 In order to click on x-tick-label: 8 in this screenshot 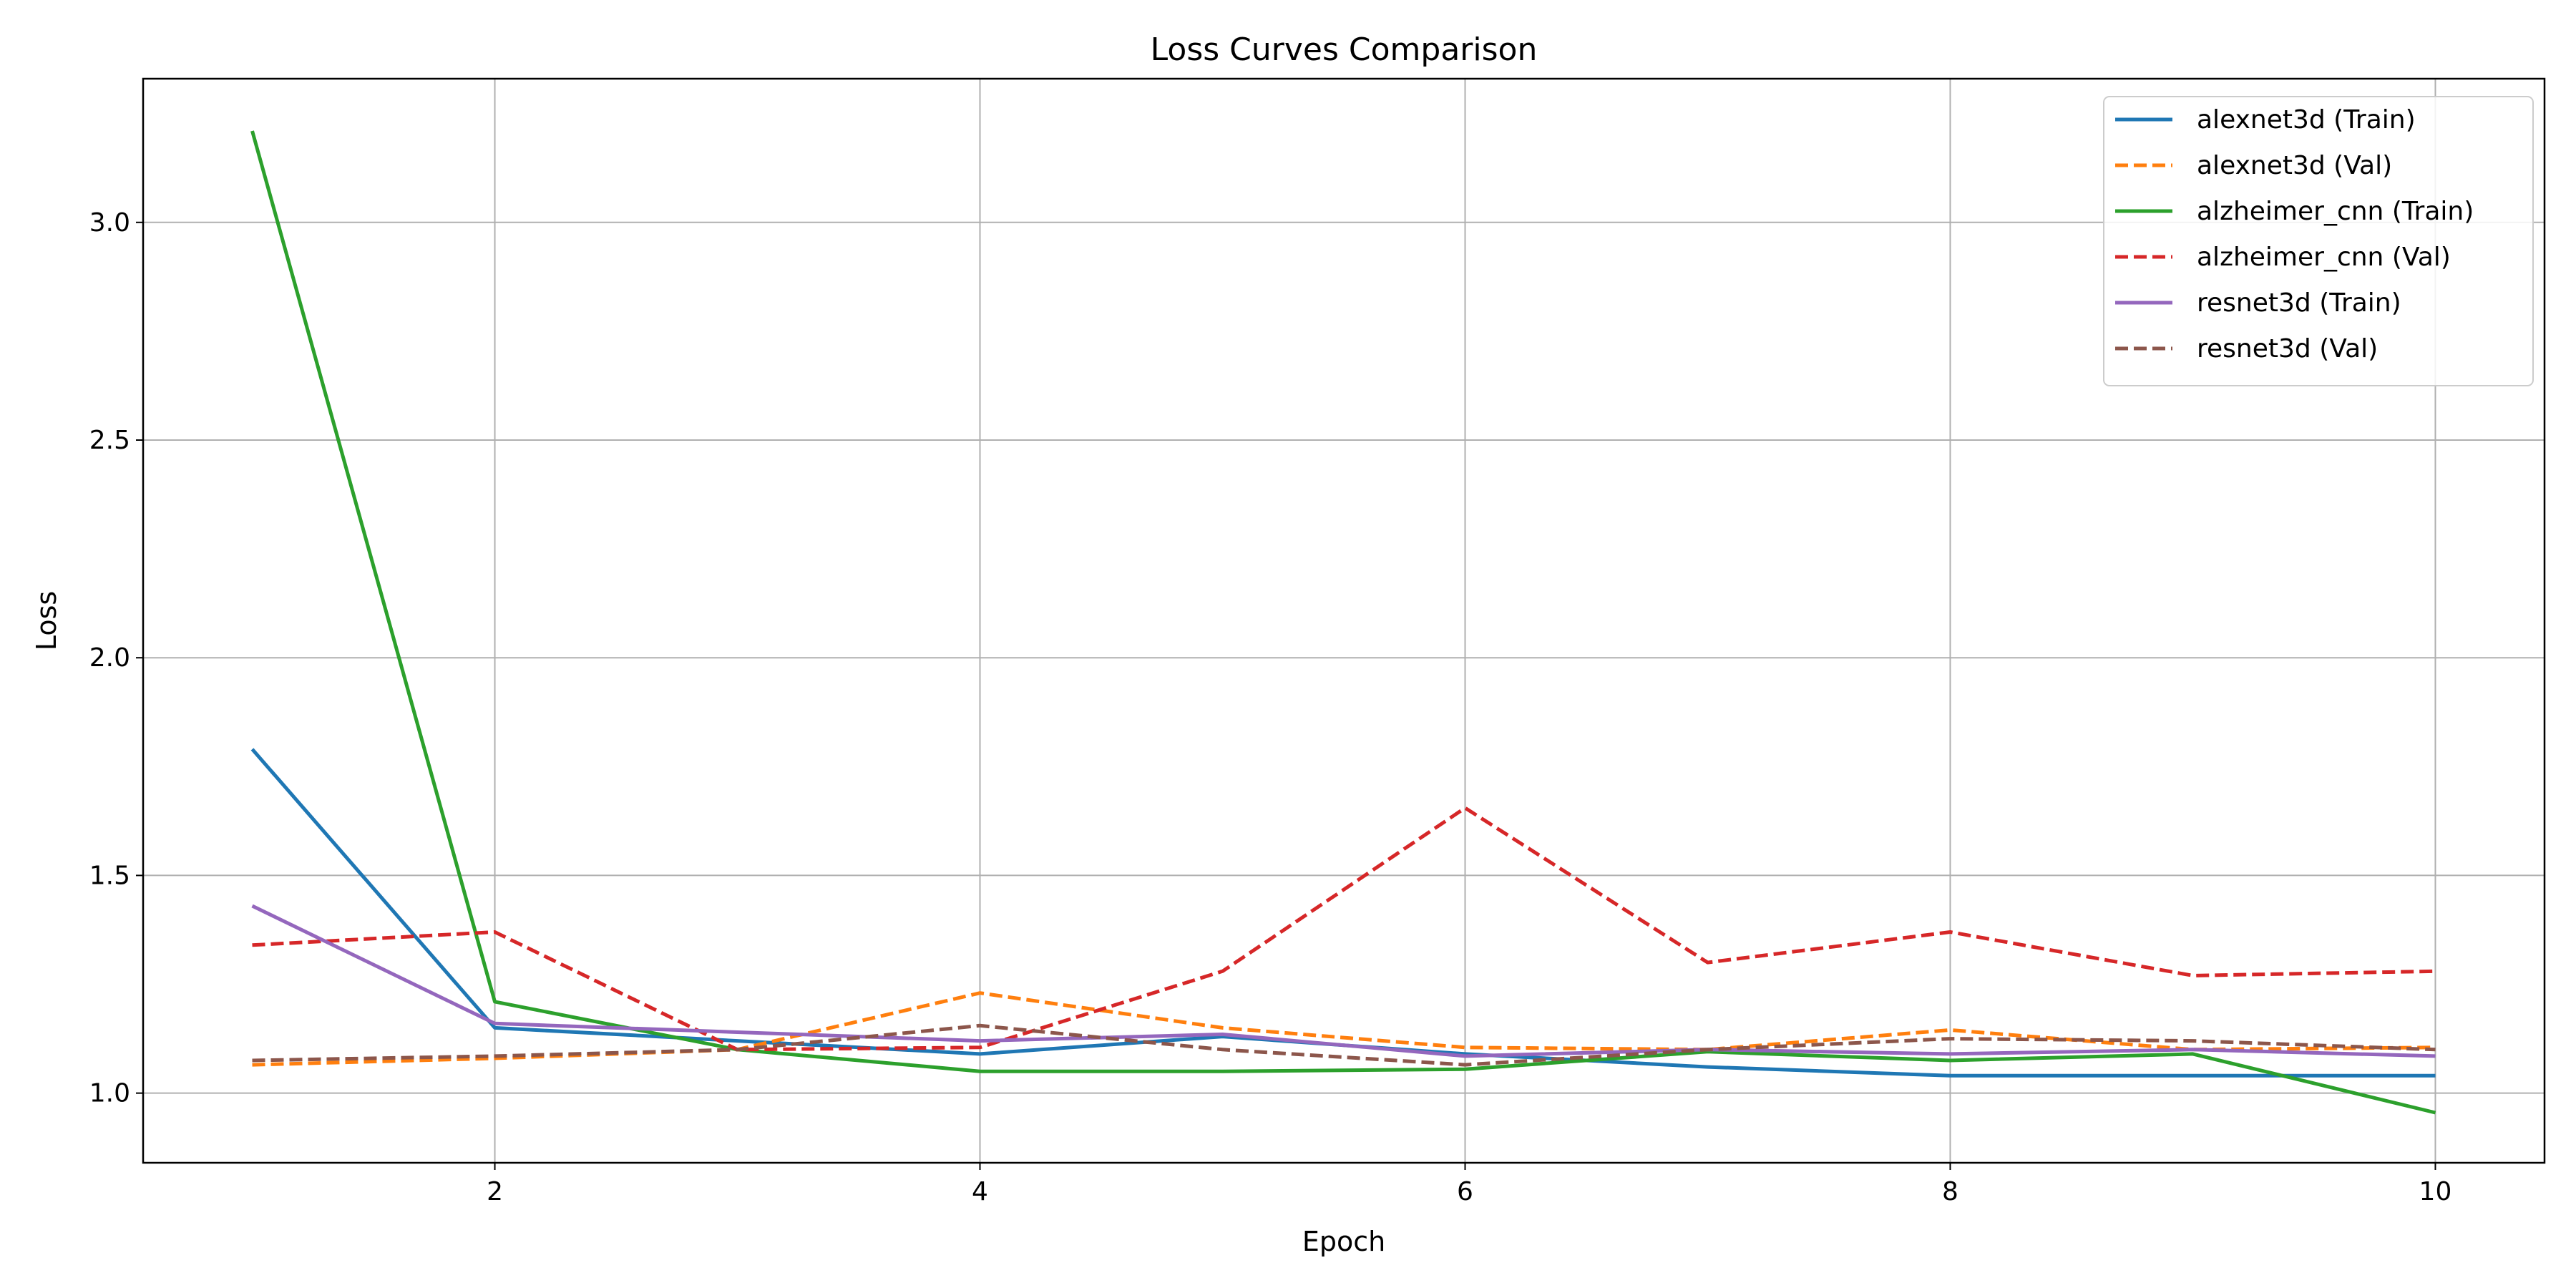, I will do `click(1950, 1191)`.